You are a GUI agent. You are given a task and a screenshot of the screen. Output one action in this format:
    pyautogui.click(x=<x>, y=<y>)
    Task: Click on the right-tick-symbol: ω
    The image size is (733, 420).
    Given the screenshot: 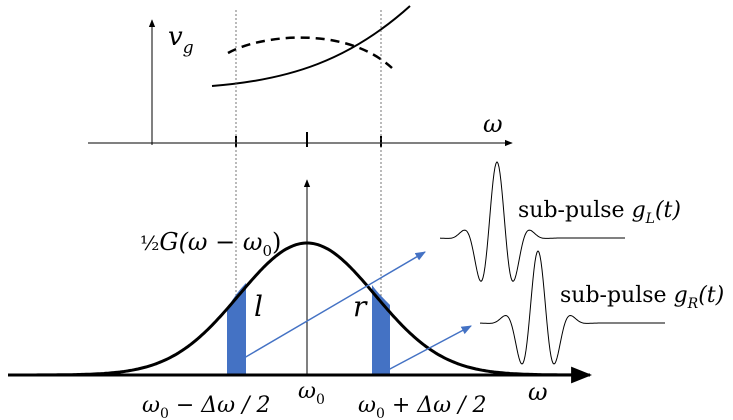 What is the action you would take?
    pyautogui.click(x=367, y=405)
    